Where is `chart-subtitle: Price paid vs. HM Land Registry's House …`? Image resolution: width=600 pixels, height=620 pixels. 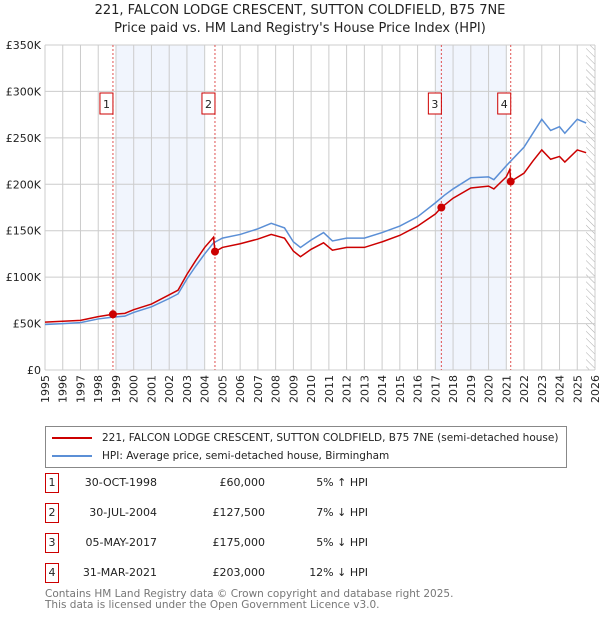 chart-subtitle: Price paid vs. HM Land Registry's House … is located at coordinates (300, 28).